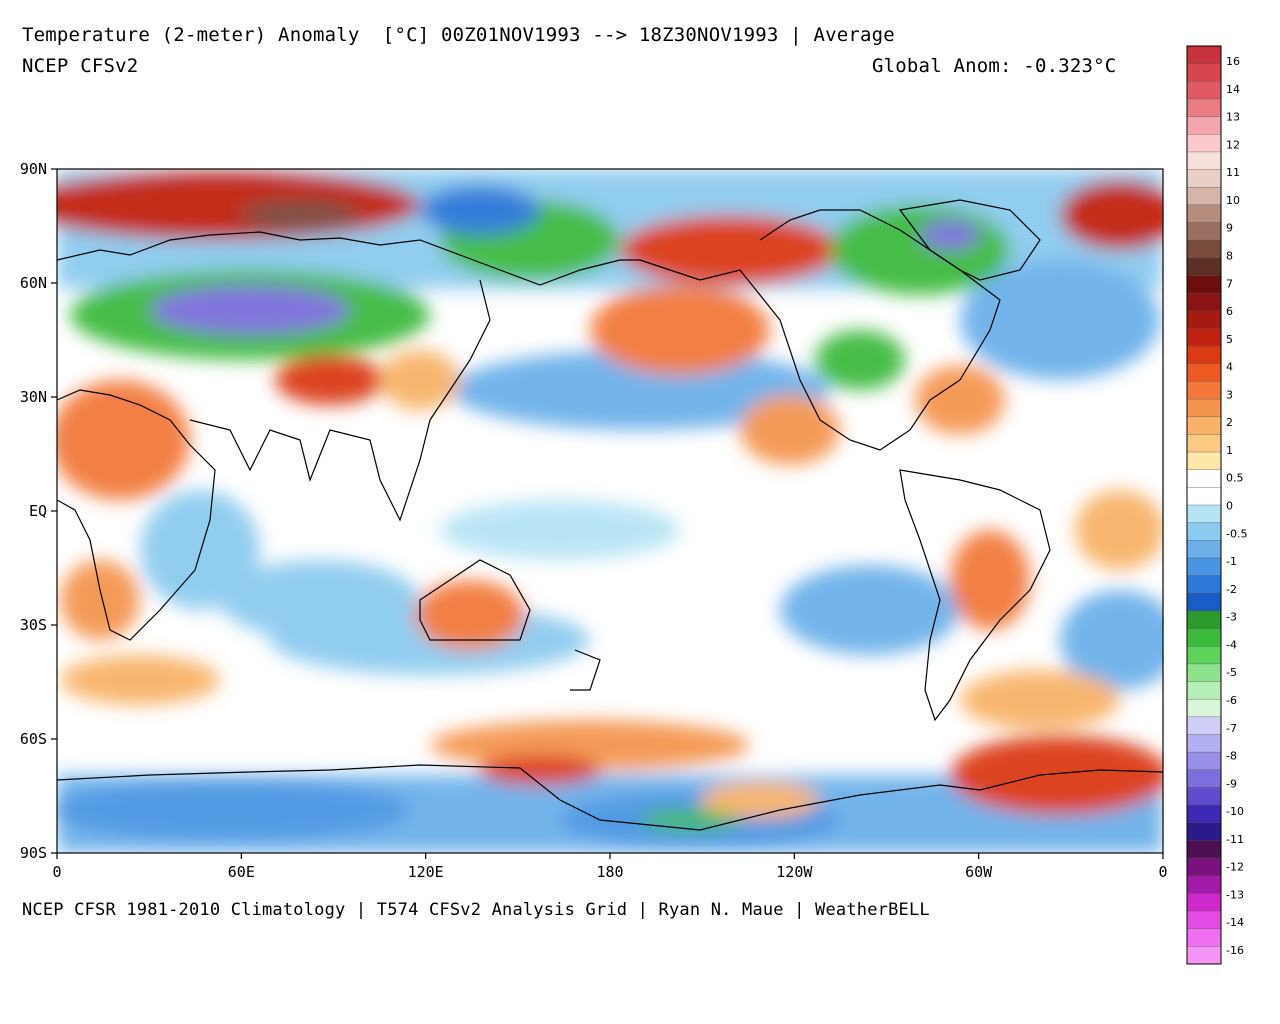 The width and height of the screenshot is (1280, 1024). I want to click on latitude-axis: 90N 60N 30N EQ 30S 60S 90S, so click(38, 511).